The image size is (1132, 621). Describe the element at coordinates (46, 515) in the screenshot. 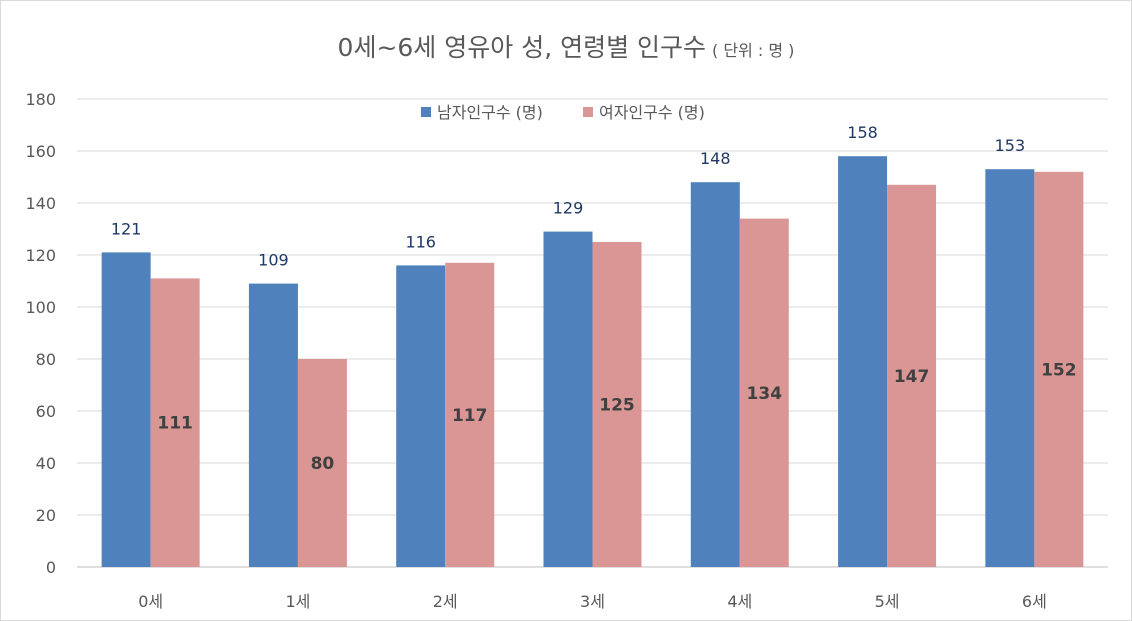

I see `y-tick-label: 20` at that location.